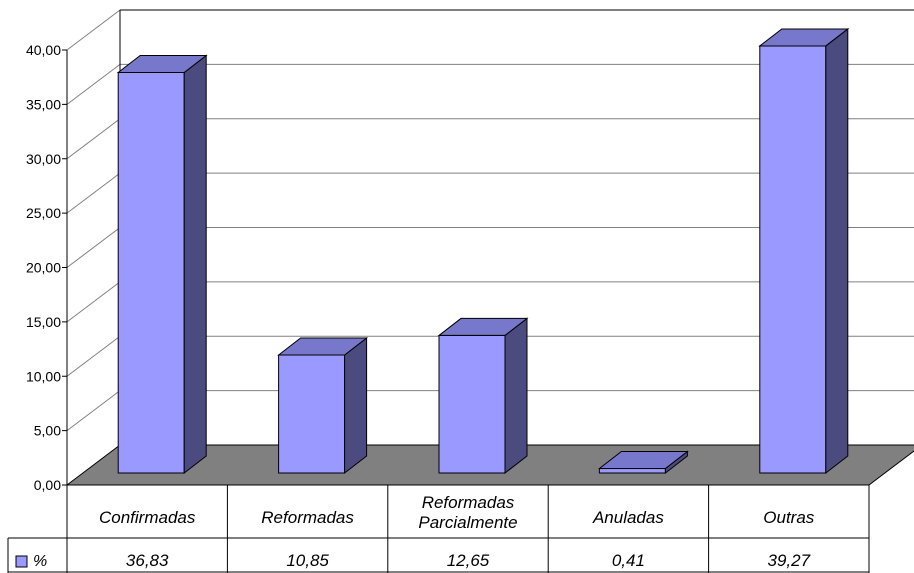 The height and width of the screenshot is (573, 914). I want to click on category-label: Confirmadas, so click(147, 517).